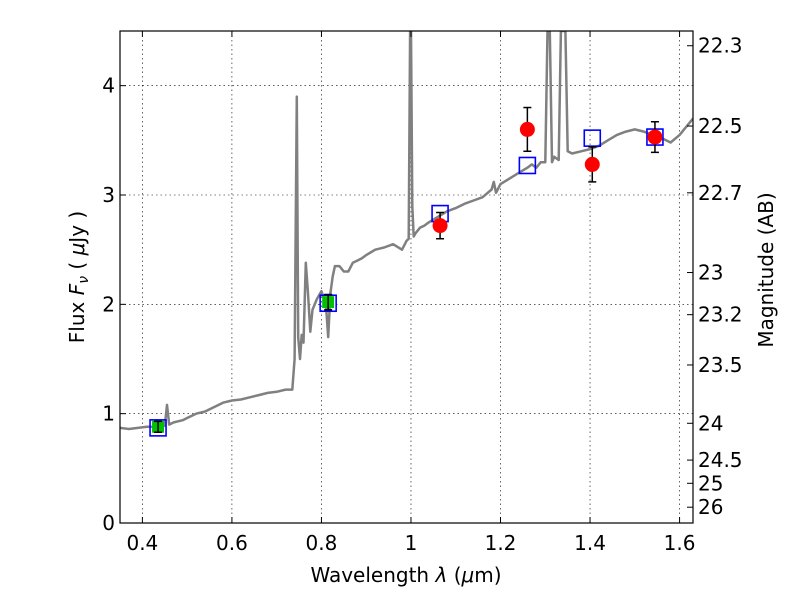 The width and height of the screenshot is (800, 600). I want to click on y2-axis-label: Magnitude (AB), so click(766, 269).